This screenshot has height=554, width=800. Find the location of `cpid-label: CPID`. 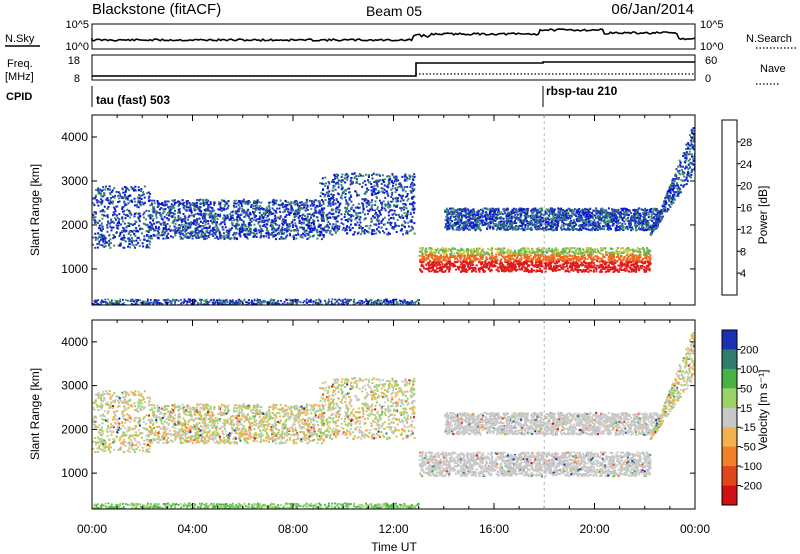

cpid-label: CPID is located at coordinates (19, 97).